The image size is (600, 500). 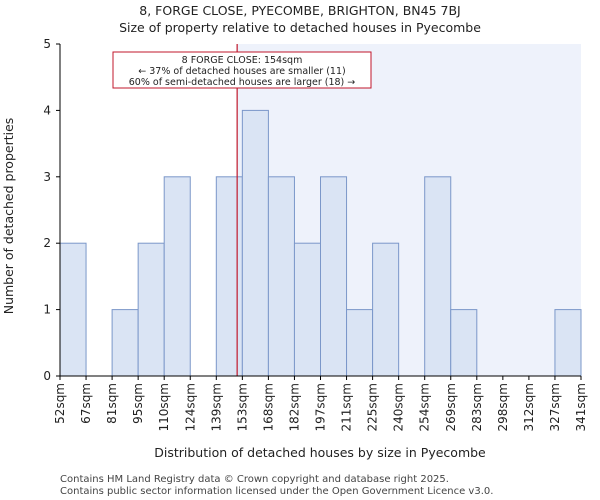 I want to click on y-tick-label: 5, so click(x=47, y=44).